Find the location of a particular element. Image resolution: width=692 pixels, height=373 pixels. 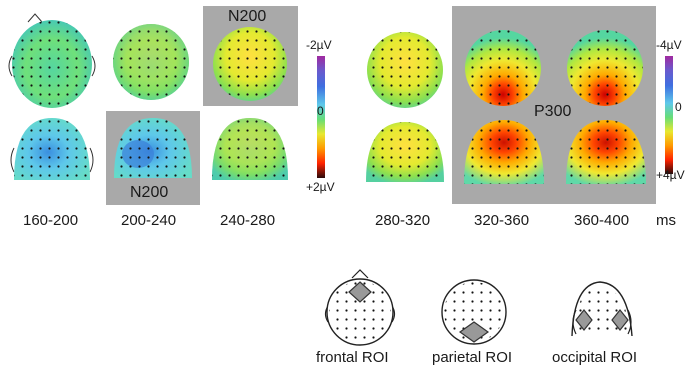

time-window-label: 160-200 is located at coordinates (51, 220).